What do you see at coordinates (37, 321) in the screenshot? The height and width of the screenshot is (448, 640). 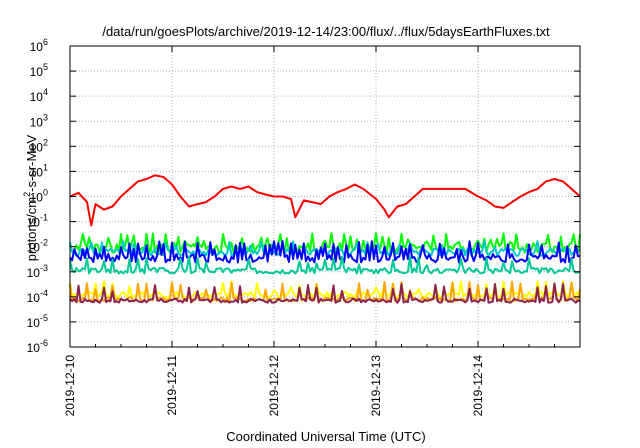 I see `y-tick-label: 10⁻⁵` at bounding box center [37, 321].